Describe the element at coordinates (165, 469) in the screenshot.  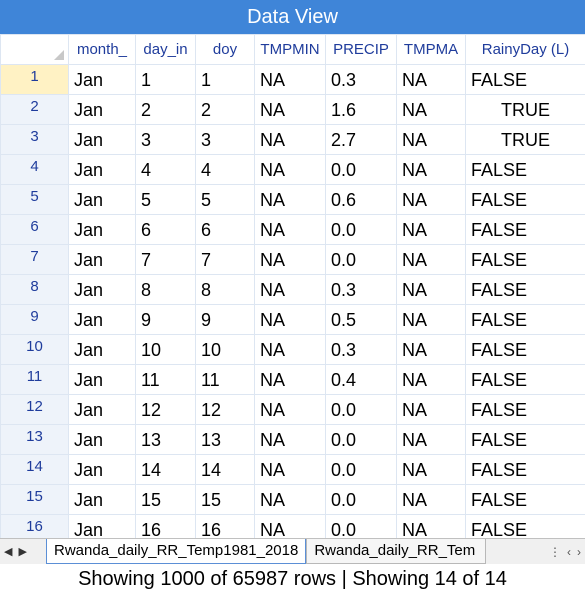
I see `cell-day-in: 14` at that location.